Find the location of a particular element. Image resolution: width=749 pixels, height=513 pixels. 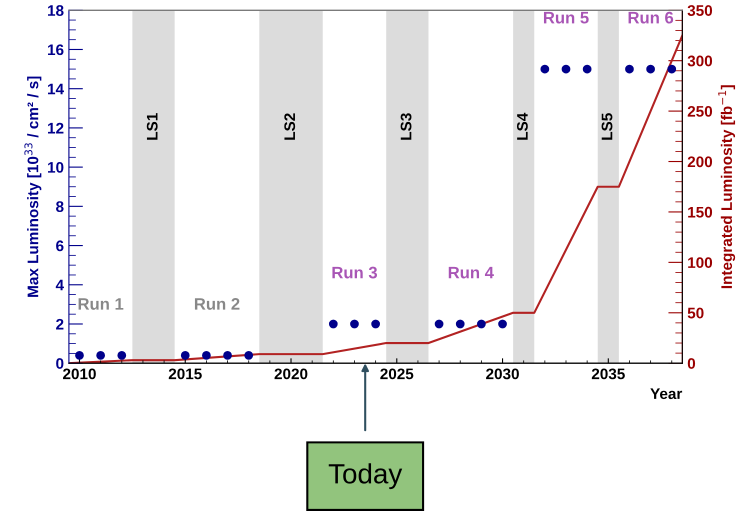

y2-tick-label: 50 is located at coordinates (696, 313).